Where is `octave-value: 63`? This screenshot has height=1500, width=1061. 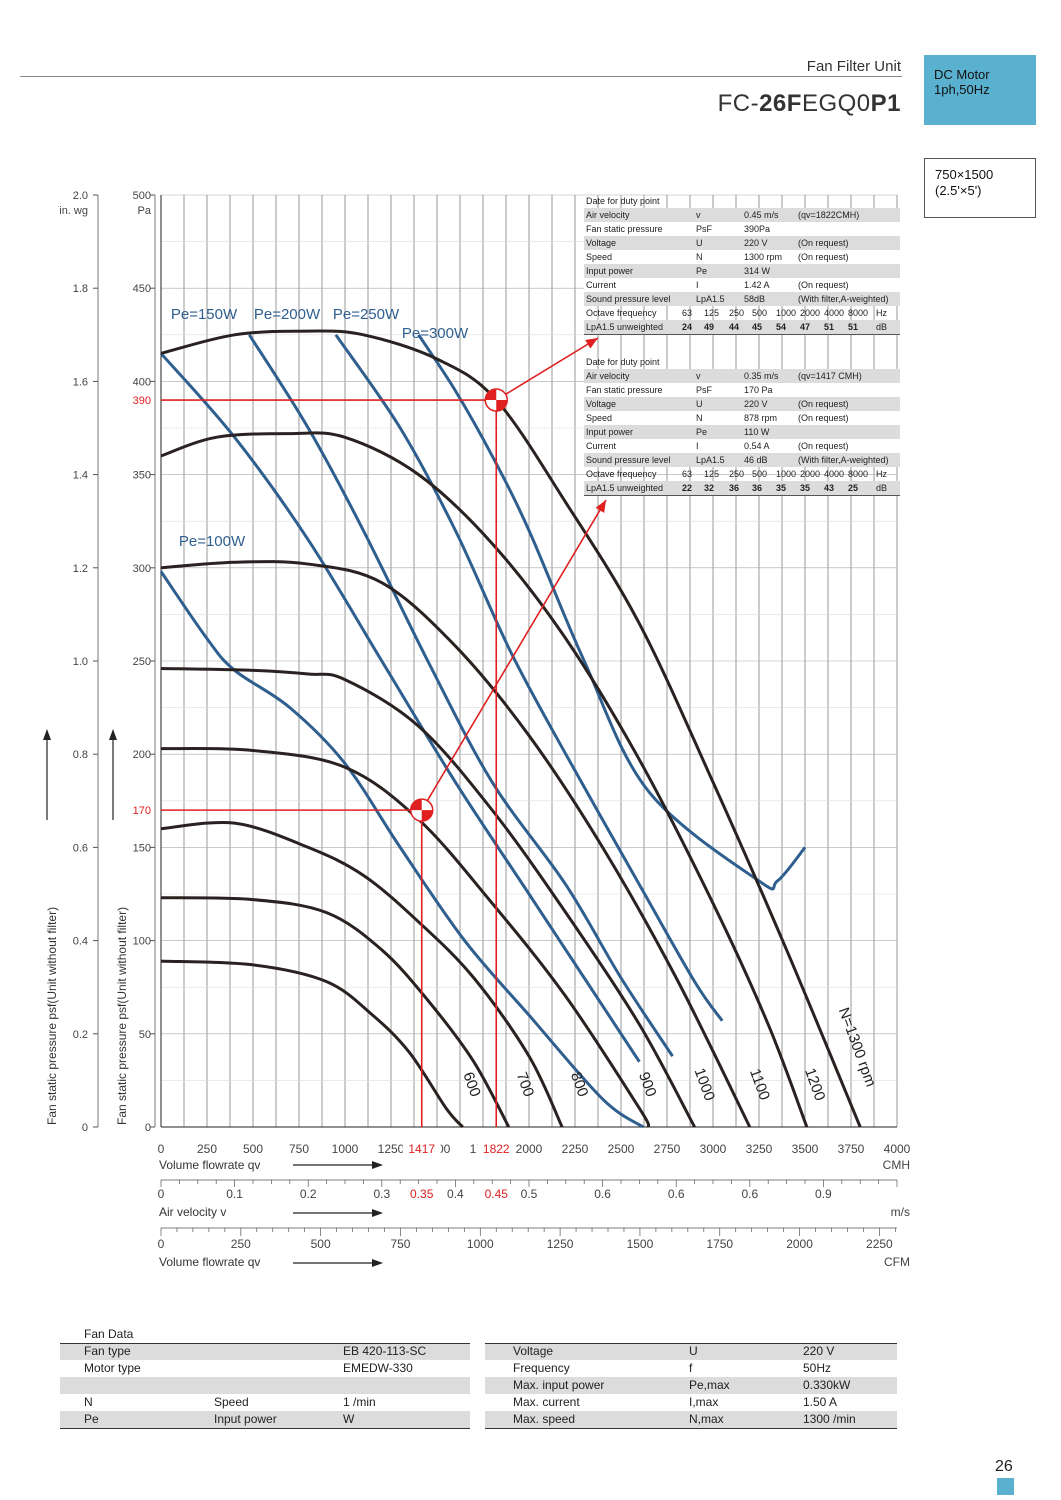 octave-value: 63 is located at coordinates (687, 474).